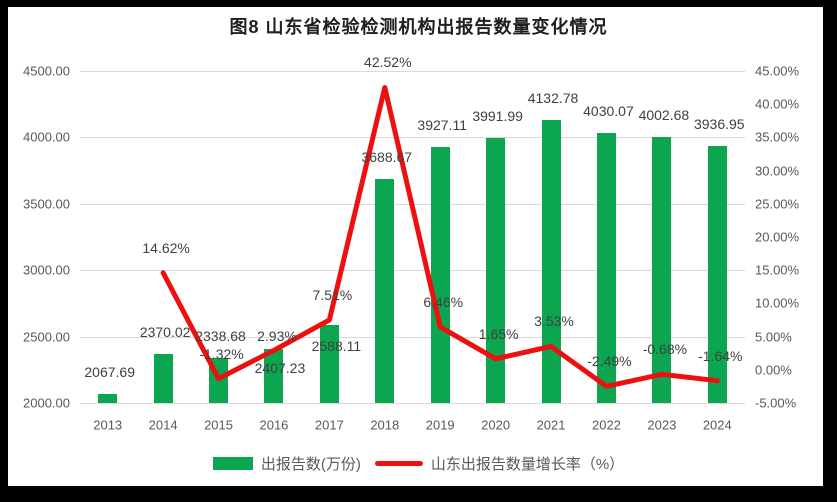 The width and height of the screenshot is (837, 502). Describe the element at coordinates (606, 268) in the screenshot. I see `bar-2022` at that location.